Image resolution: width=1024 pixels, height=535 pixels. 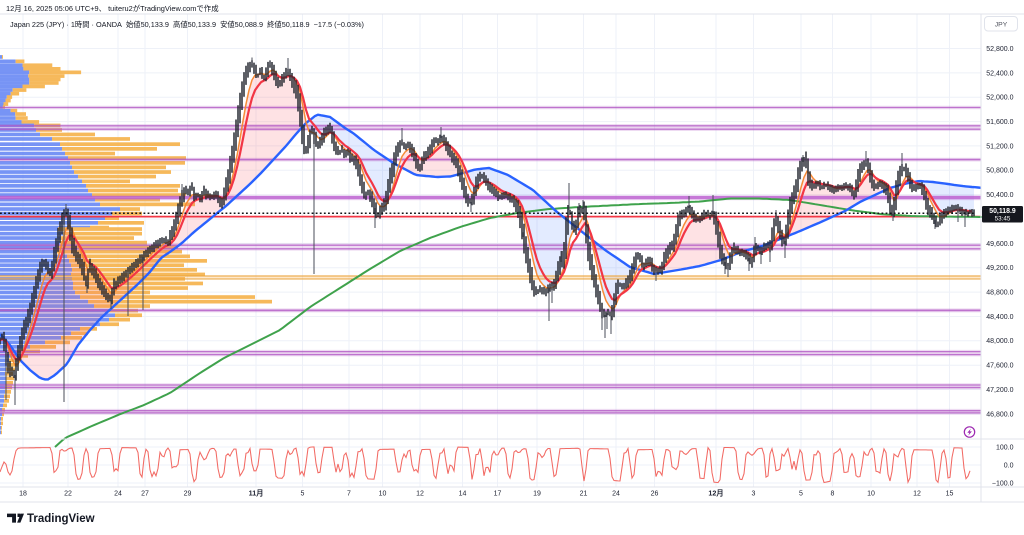 I want to click on svg-text: 17, so click(x=498, y=494).